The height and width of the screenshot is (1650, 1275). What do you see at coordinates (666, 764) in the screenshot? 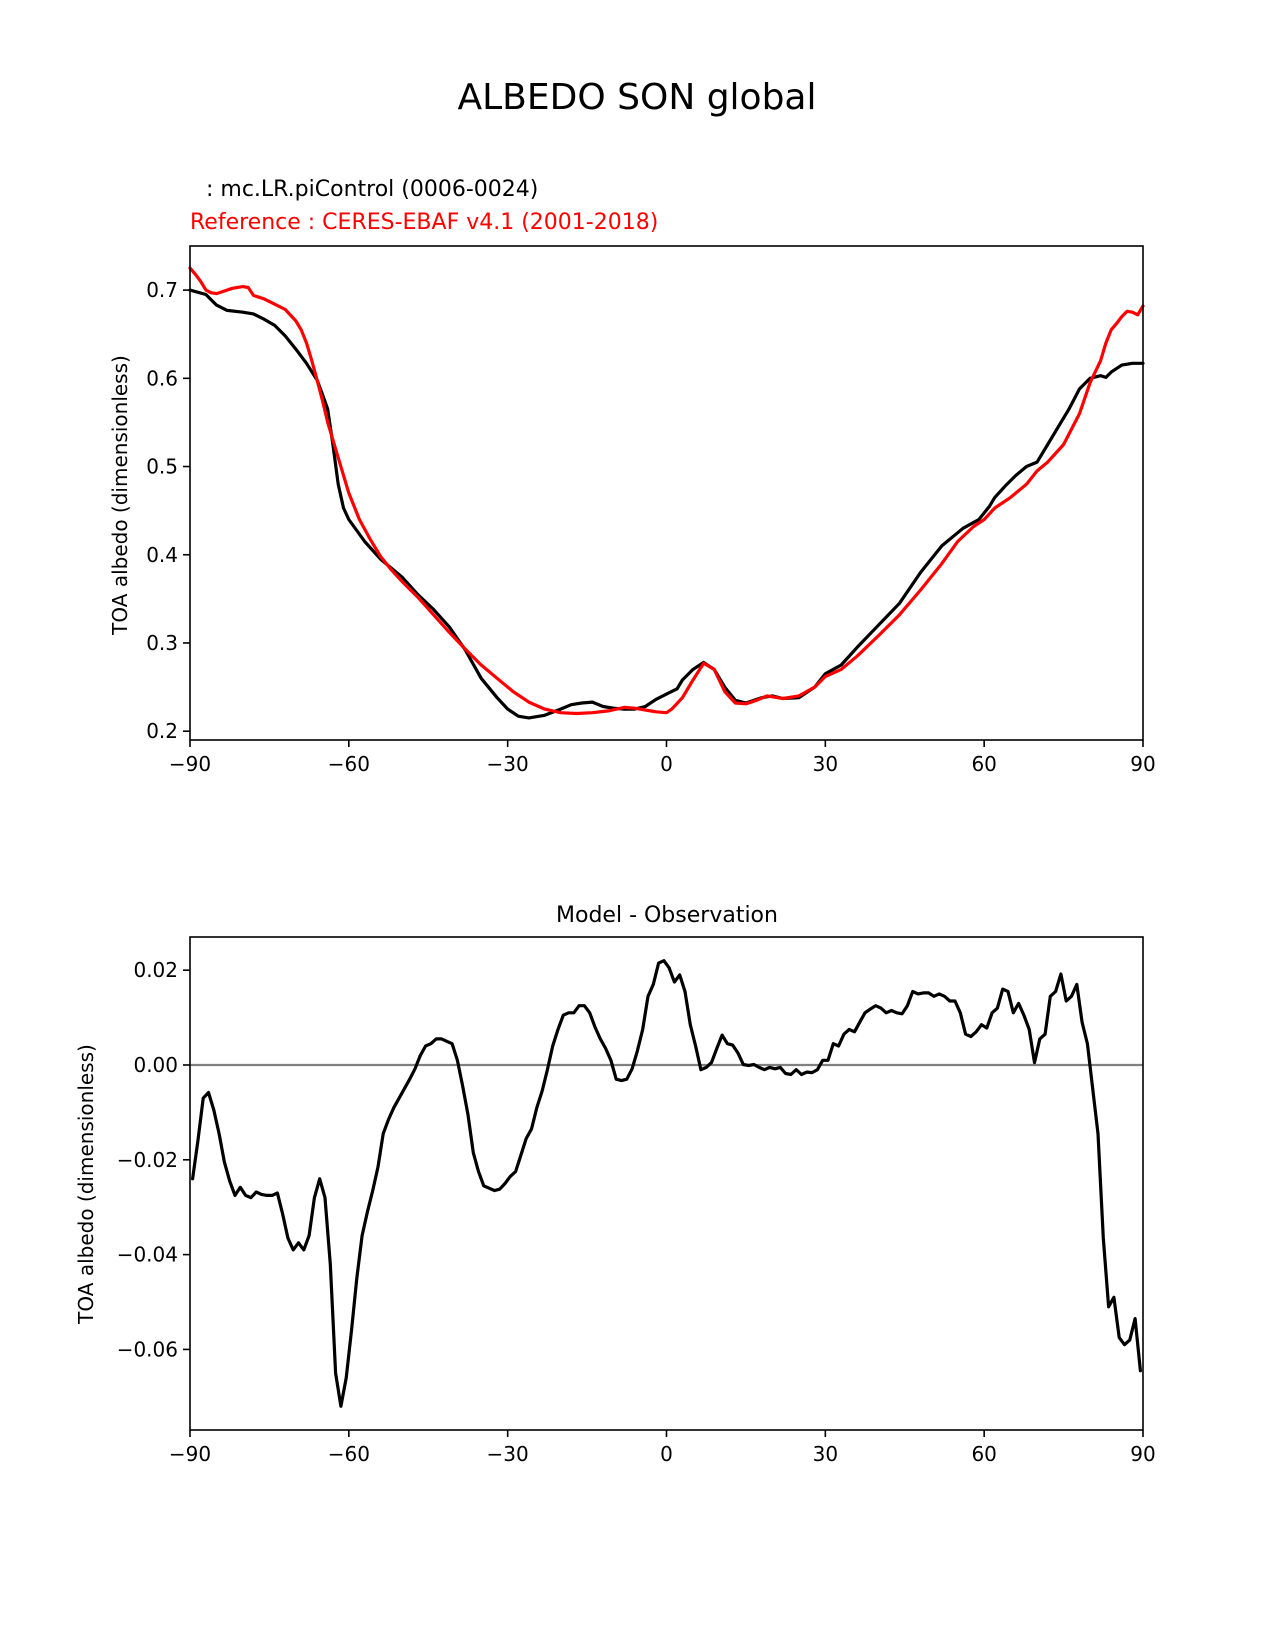
I see `top-x-tick-label: 0` at bounding box center [666, 764].